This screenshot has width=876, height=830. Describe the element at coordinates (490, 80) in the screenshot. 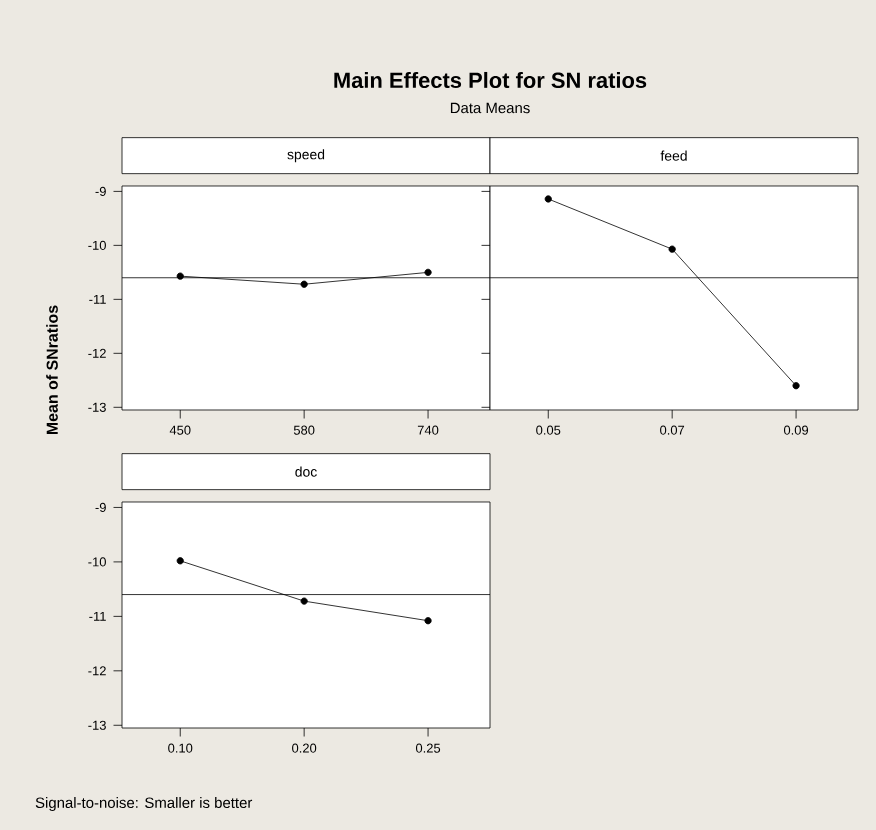

I see `text: Main Effects Plot for SN ratios` at that location.